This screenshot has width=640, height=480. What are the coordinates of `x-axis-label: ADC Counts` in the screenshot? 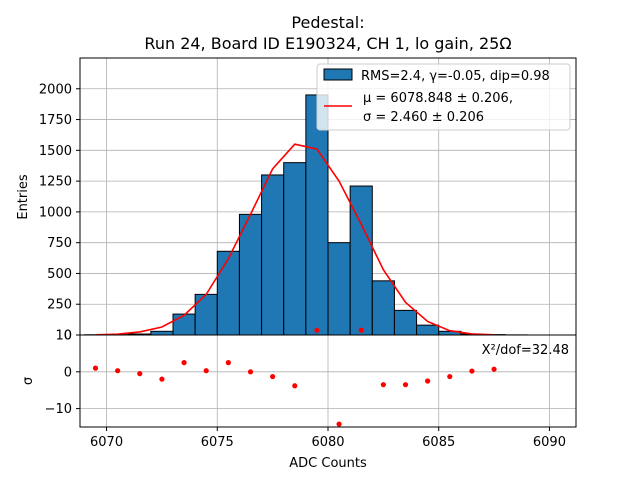 It's located at (328, 463).